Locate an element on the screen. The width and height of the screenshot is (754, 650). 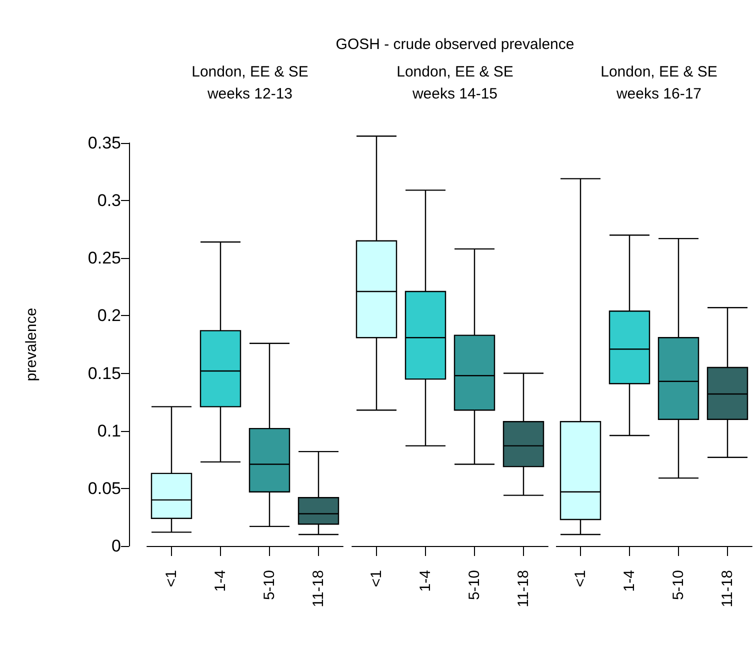
y-tick-label: 0.15 is located at coordinates (104, 373).